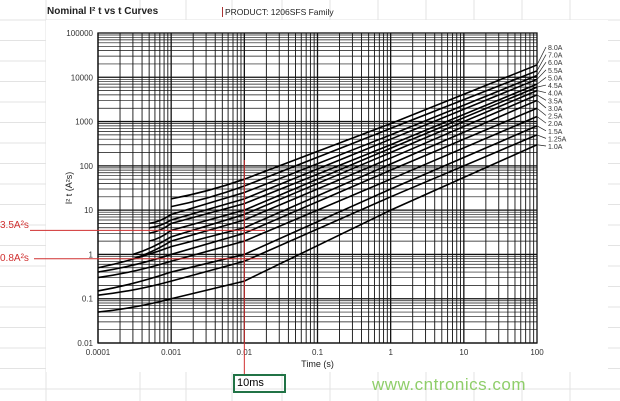 This screenshot has height=401, width=620. What do you see at coordinates (390, 352) in the screenshot?
I see `x-tick-label: 1` at bounding box center [390, 352].